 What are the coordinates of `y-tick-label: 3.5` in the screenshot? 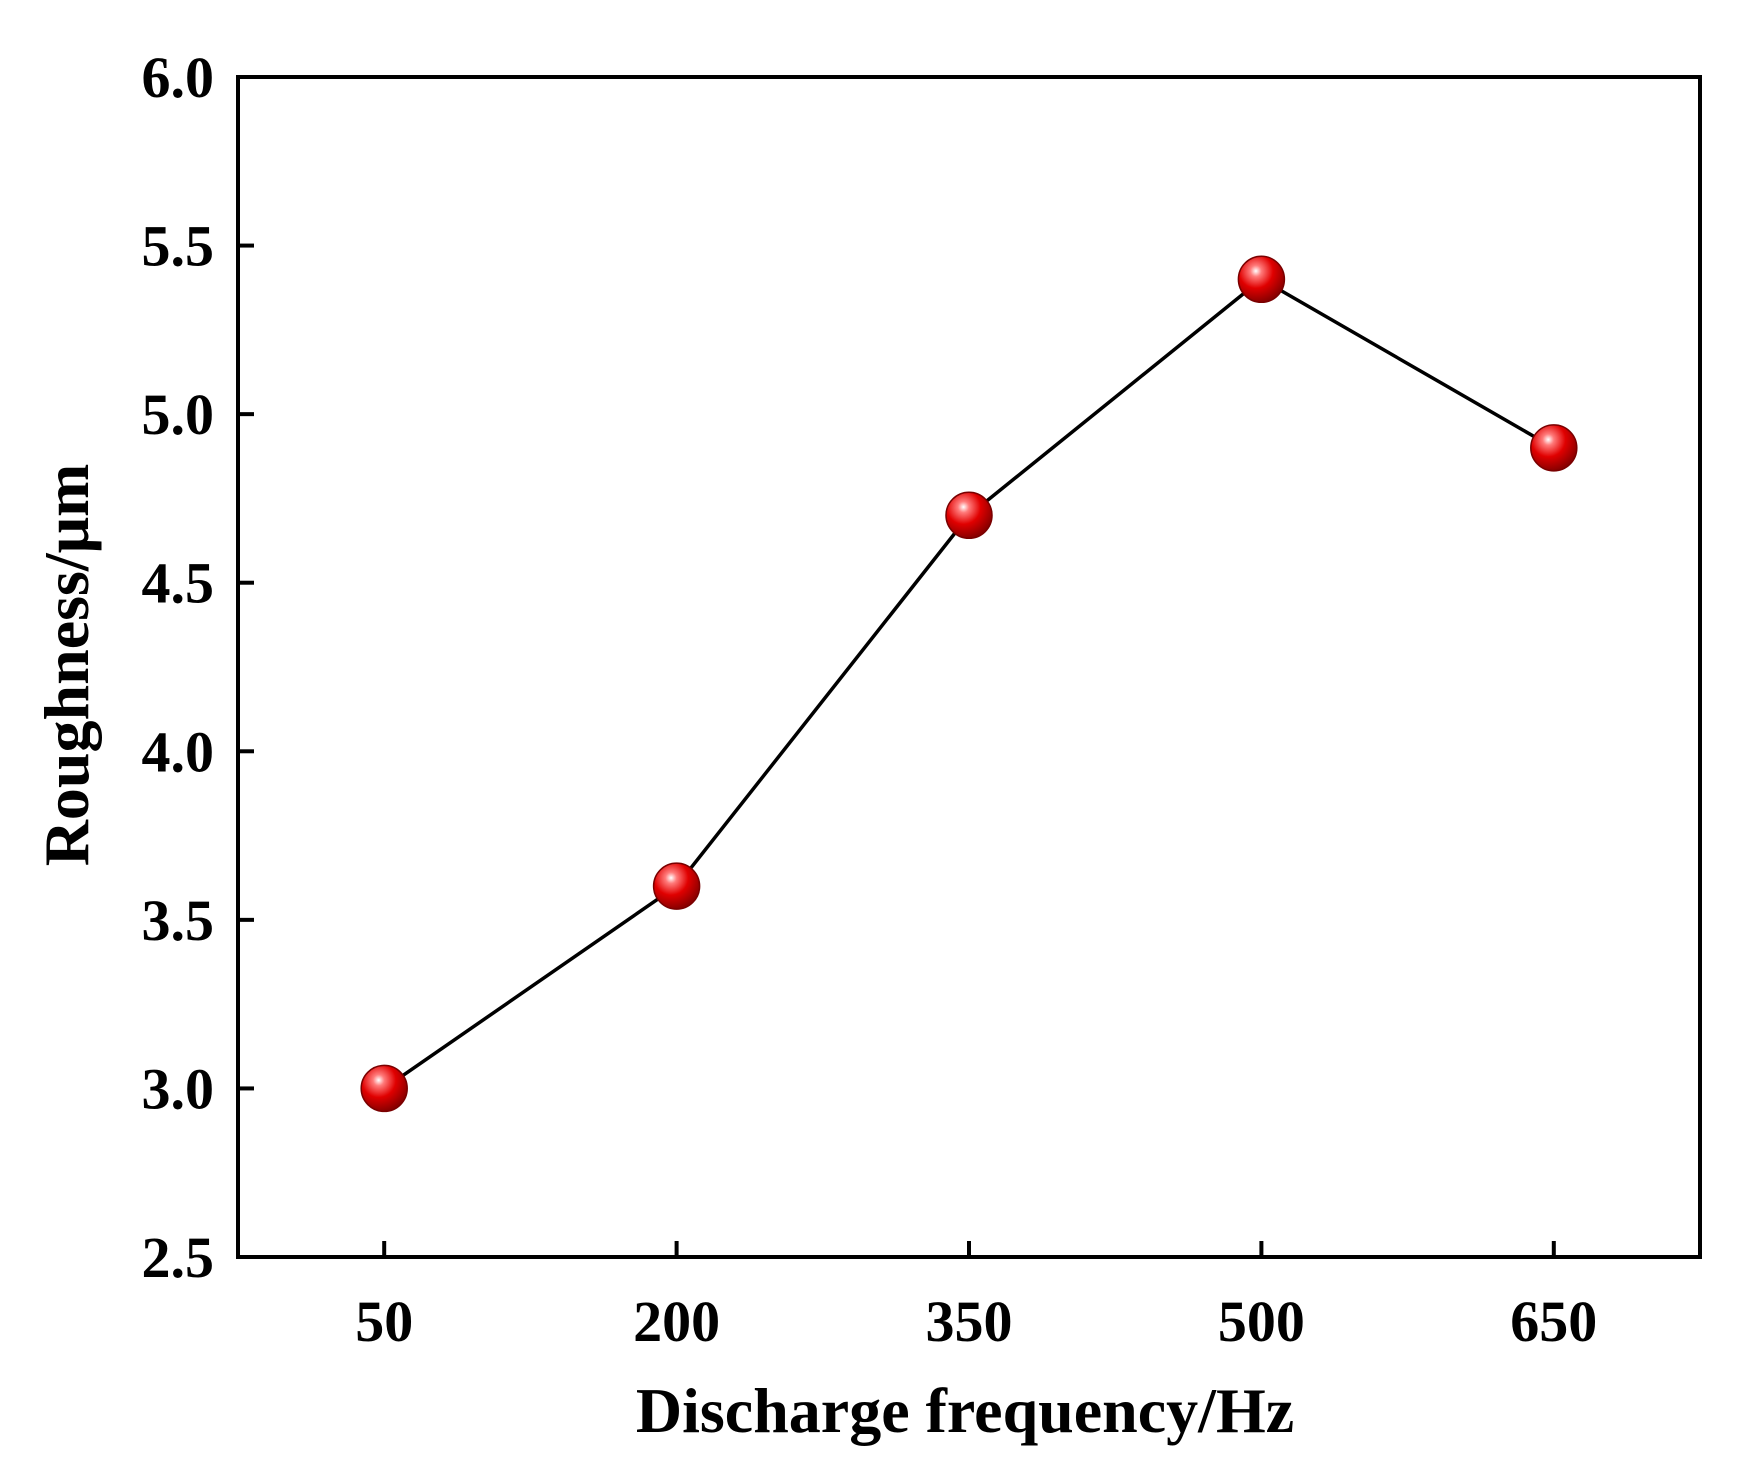 It's located at (178, 920).